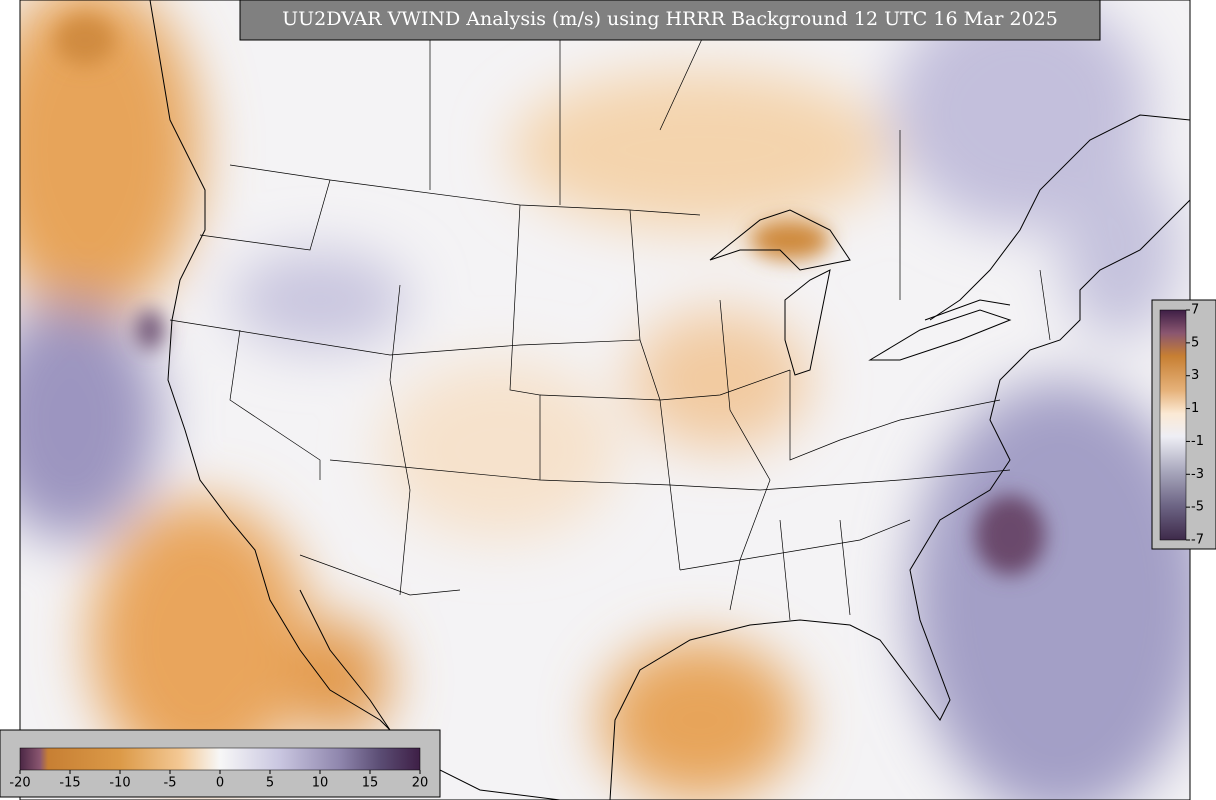 The width and height of the screenshot is (1216, 800). Describe the element at coordinates (1197, 441) in the screenshot. I see `colorbar-tick-label: -1` at that location.